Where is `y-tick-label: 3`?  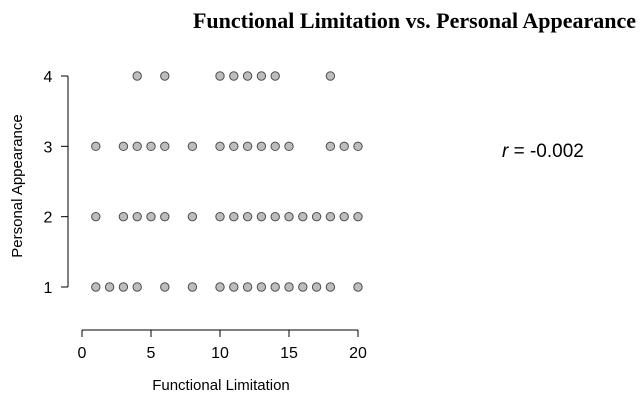 y-tick-label: 3 is located at coordinates (48, 147).